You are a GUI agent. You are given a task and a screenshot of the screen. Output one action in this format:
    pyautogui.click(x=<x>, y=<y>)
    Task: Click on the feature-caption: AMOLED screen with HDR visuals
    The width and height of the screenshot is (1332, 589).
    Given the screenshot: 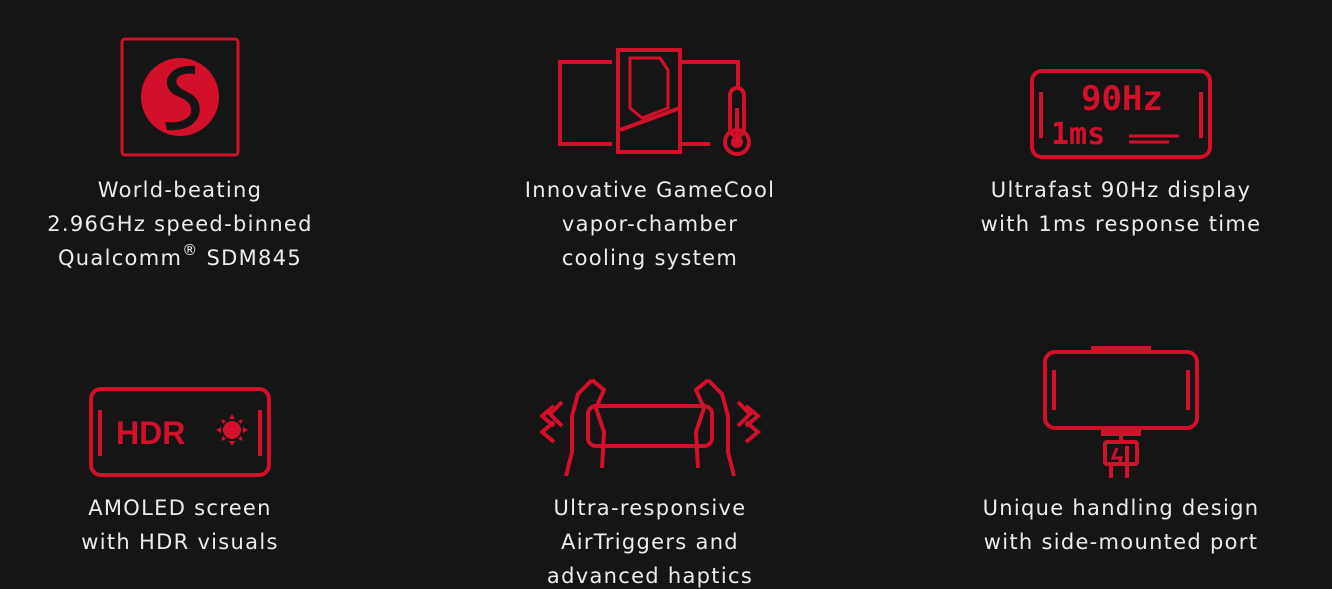 What is the action you would take?
    pyautogui.click(x=190, y=525)
    